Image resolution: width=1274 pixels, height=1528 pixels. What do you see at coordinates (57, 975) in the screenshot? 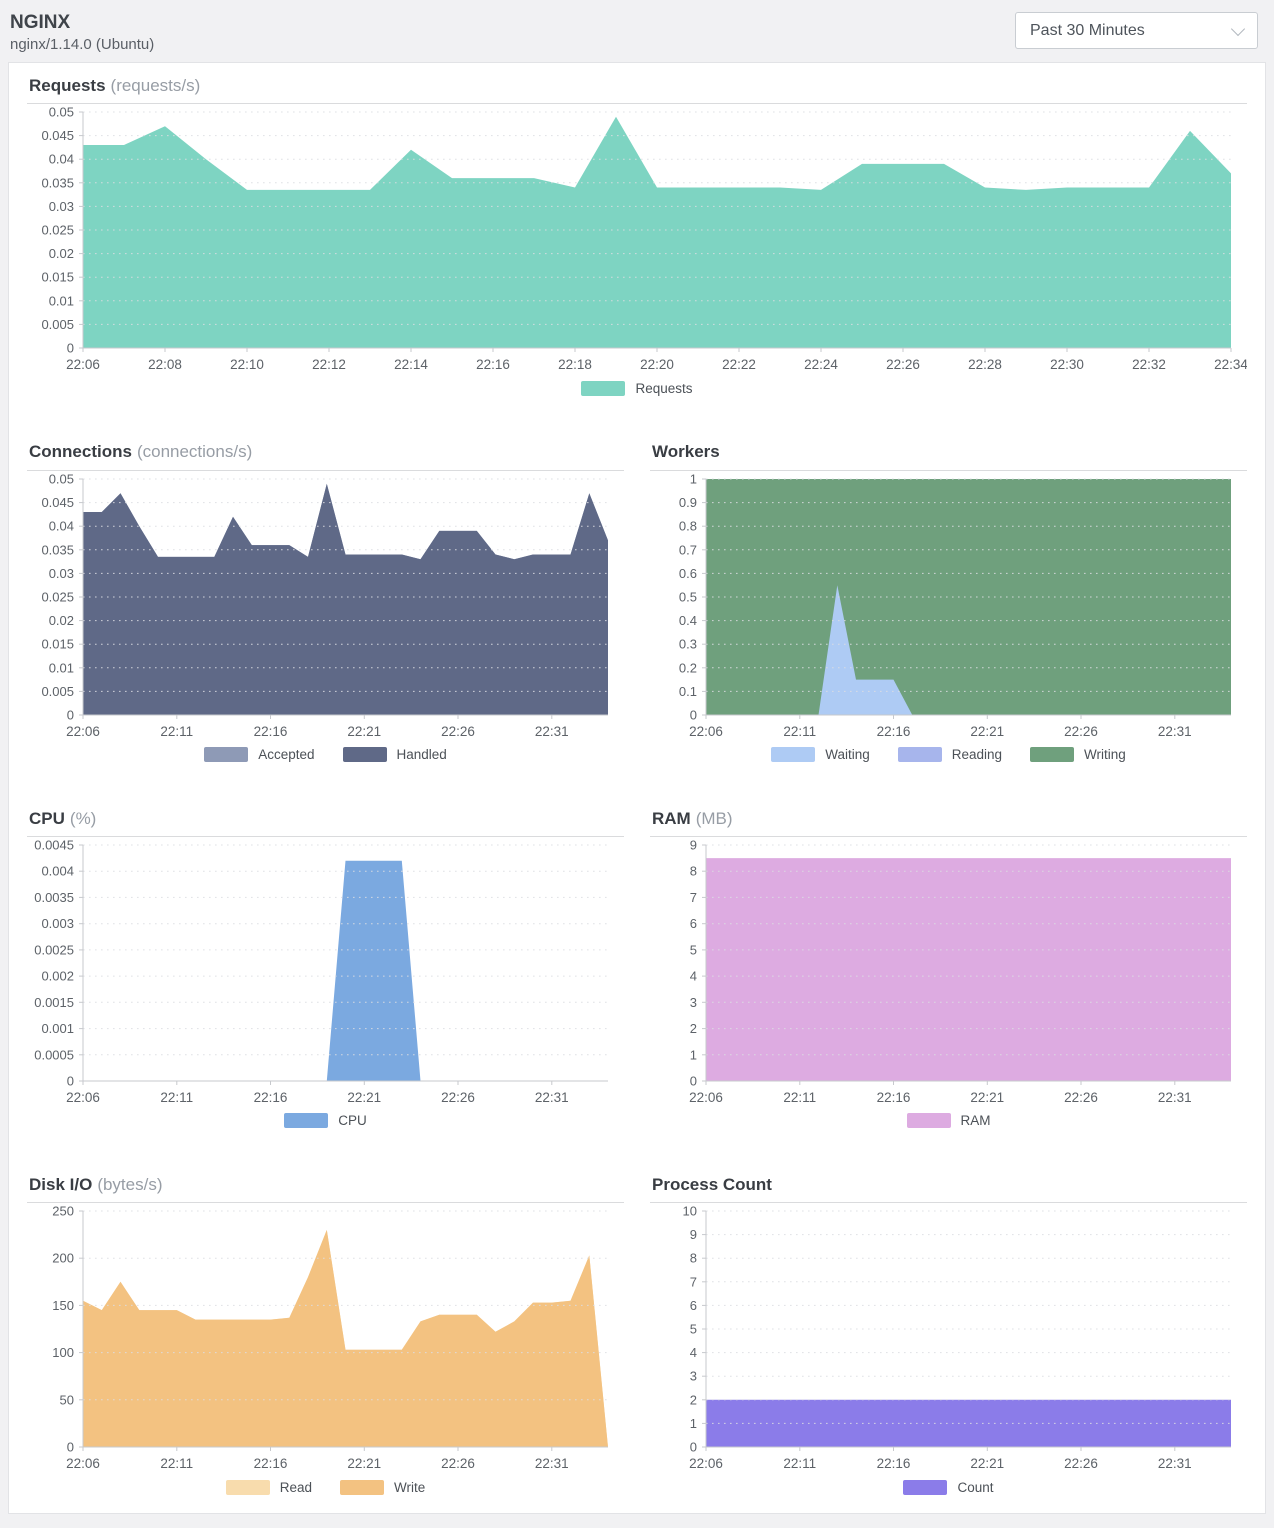
I see `svg-text: 0.002` at bounding box center [57, 975].